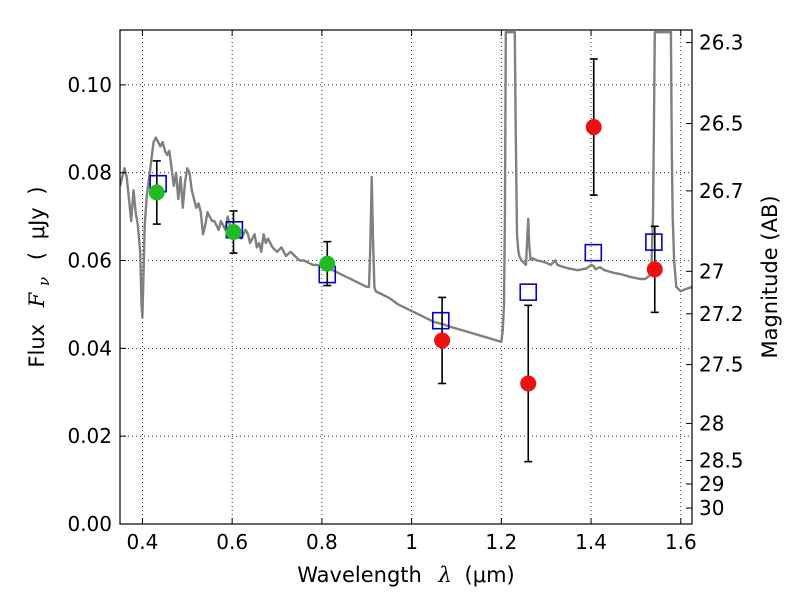 The width and height of the screenshot is (800, 604). I want to click on y2-tick-label: 29, so click(711, 484).